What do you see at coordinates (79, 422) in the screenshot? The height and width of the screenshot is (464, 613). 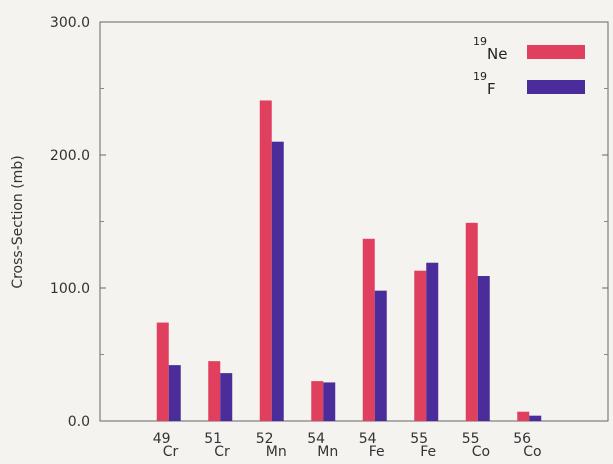 I see `y-tick-label: 0.0` at bounding box center [79, 422].